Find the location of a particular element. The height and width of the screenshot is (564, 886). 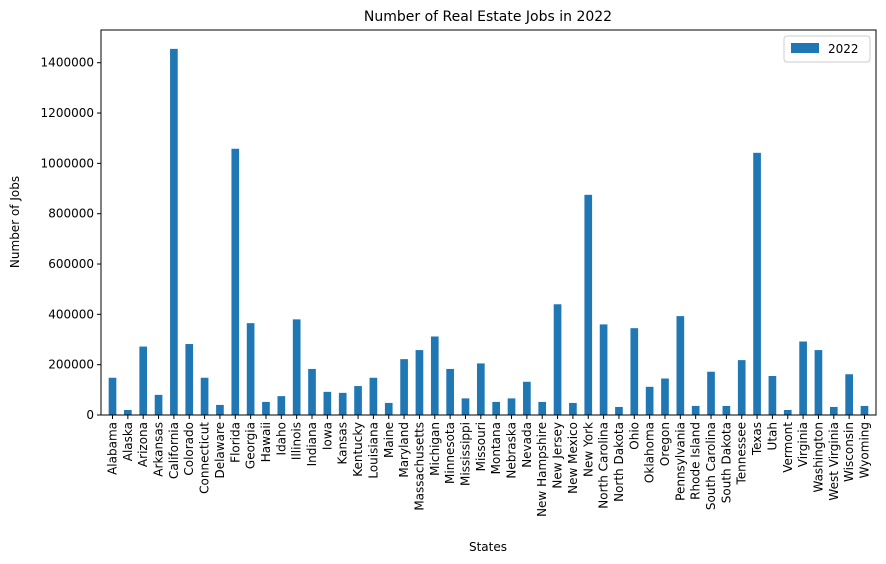

x-tick-label: Arkansas is located at coordinates (159, 449).